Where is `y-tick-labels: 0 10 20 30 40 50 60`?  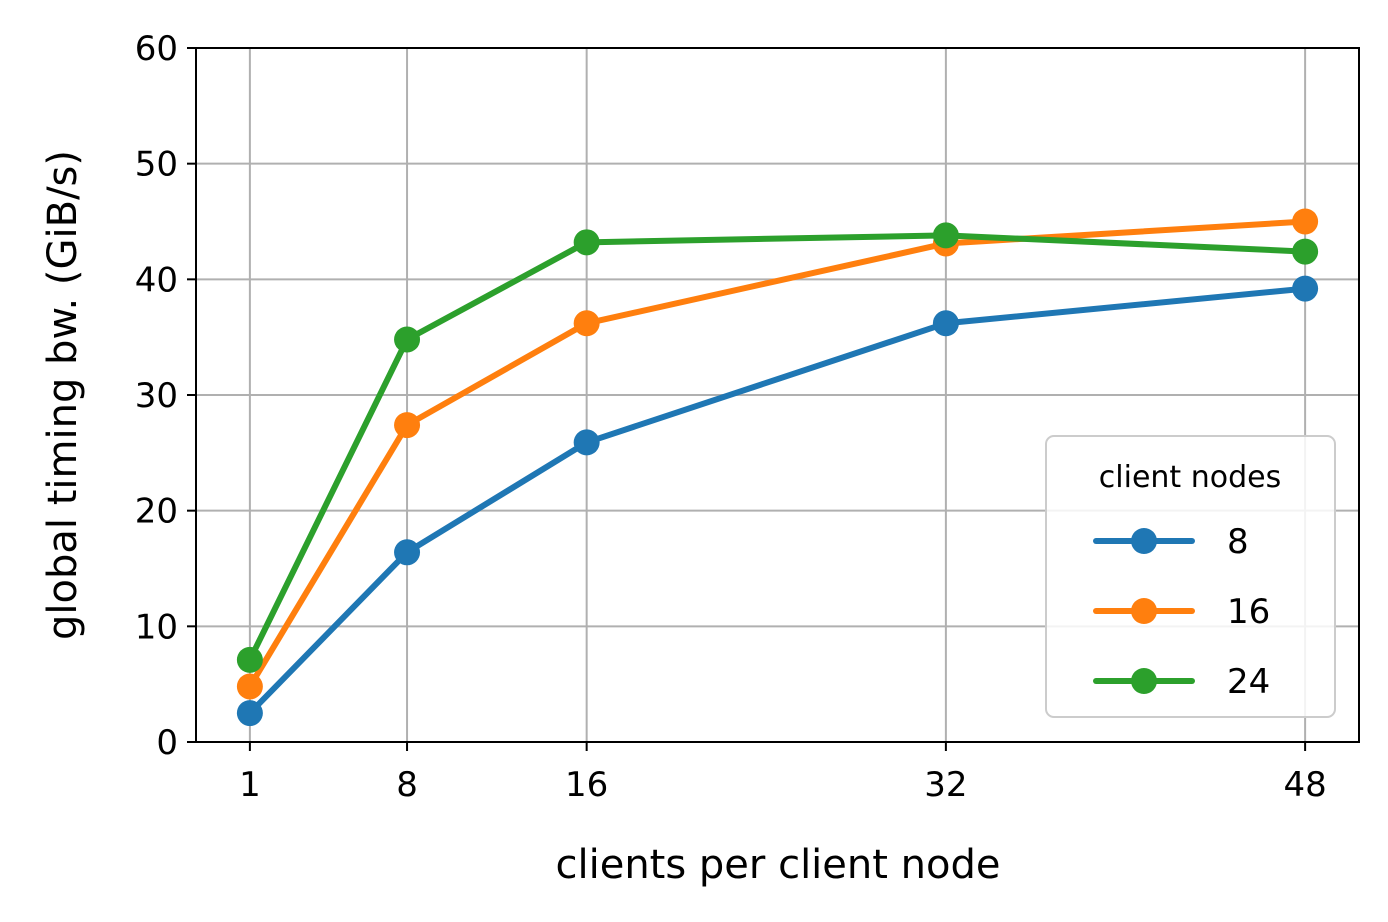 y-tick-labels: 0 10 20 30 40 50 60 is located at coordinates (156, 396).